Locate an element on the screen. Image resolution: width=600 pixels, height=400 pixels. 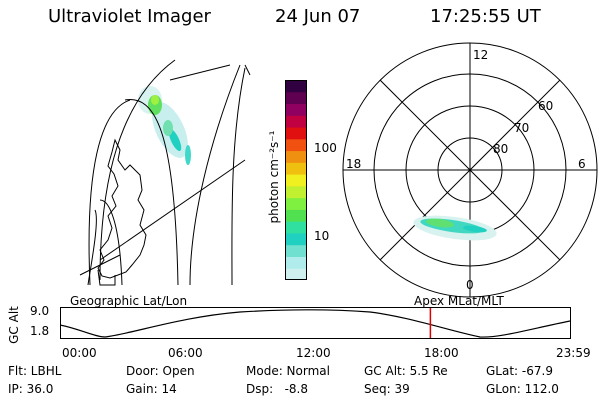
time-label: 17:25:55 UT is located at coordinates (485, 16).